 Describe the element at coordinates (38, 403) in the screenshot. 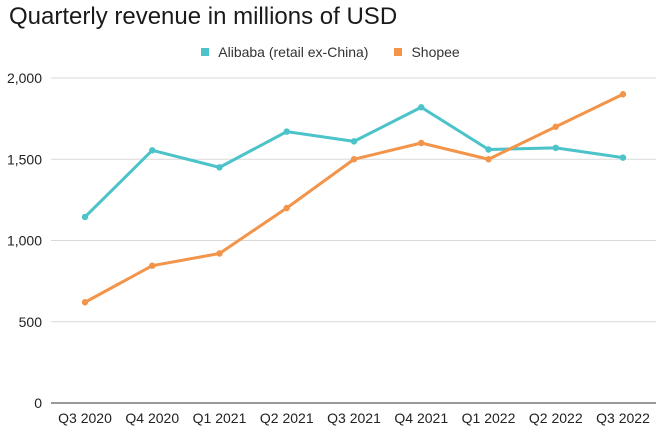

I see `y-tick-label: 0` at that location.